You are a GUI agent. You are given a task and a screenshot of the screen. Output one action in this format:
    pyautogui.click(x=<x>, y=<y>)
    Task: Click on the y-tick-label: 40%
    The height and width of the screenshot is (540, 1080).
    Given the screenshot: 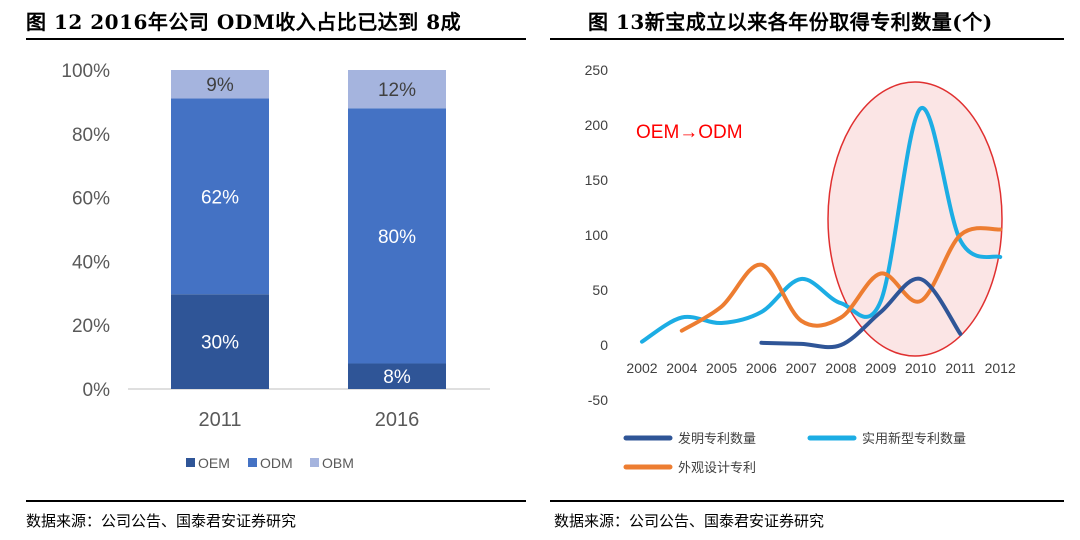 What is the action you would take?
    pyautogui.click(x=91, y=262)
    